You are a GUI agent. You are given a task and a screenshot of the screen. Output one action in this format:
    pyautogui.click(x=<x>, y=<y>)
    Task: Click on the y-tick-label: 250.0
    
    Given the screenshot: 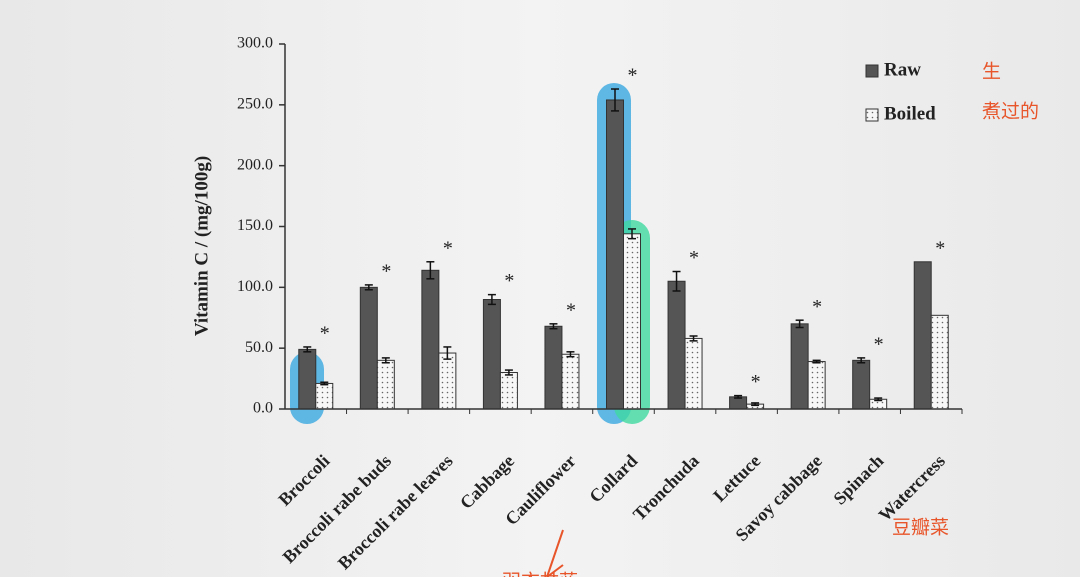 What is the action you would take?
    pyautogui.click(x=255, y=104)
    